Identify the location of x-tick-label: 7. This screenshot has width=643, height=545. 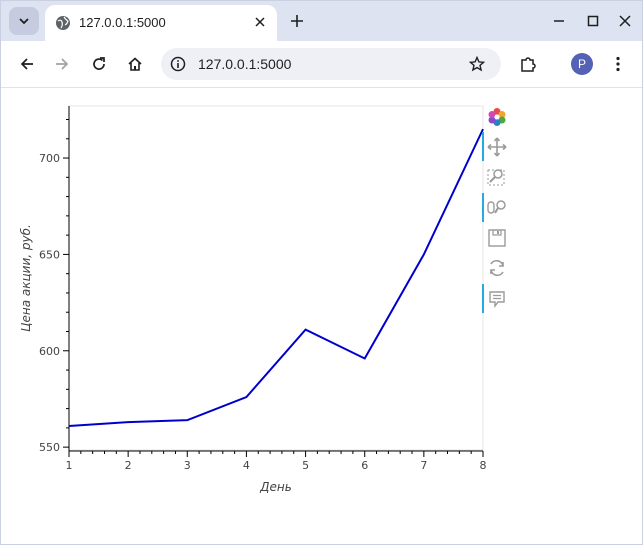
(423, 465).